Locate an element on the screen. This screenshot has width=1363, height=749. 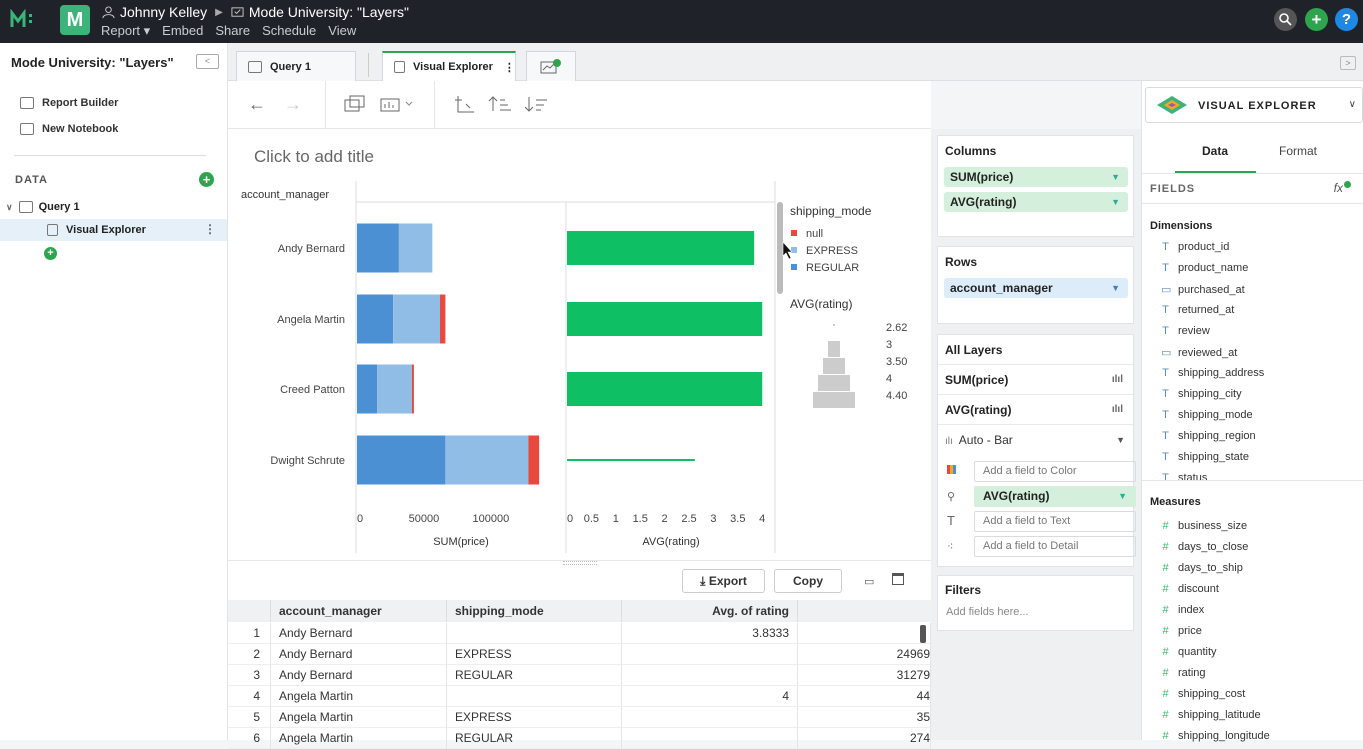
measure-field-shipping-cost: # shipping_cost is located at coordinates (1203, 694).